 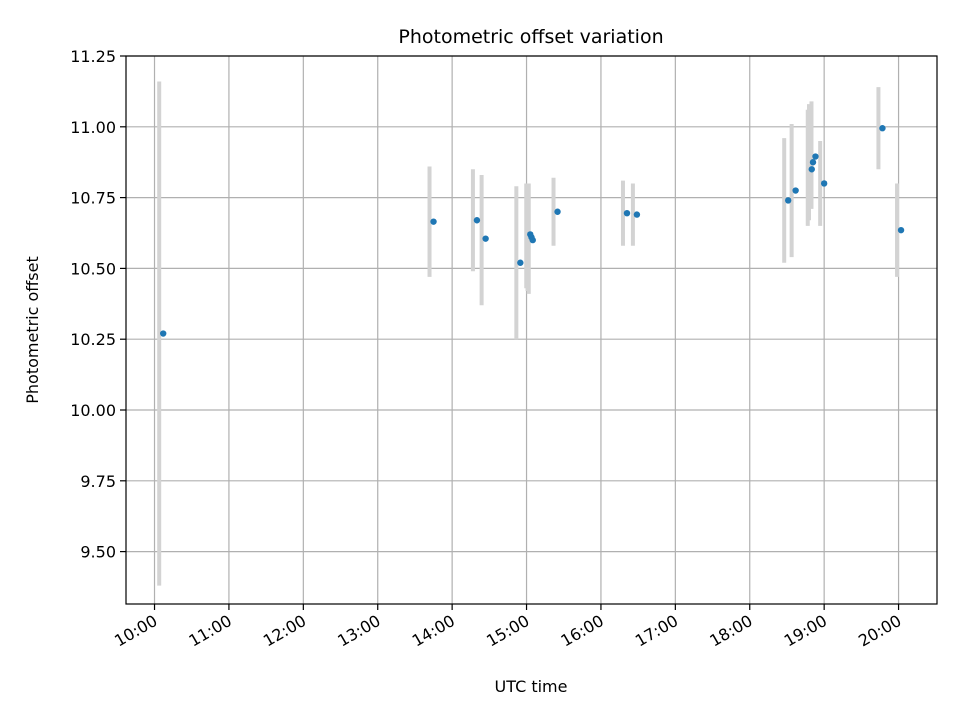 What do you see at coordinates (98, 552) in the screenshot?
I see `y-tick-label: 9.50` at bounding box center [98, 552].